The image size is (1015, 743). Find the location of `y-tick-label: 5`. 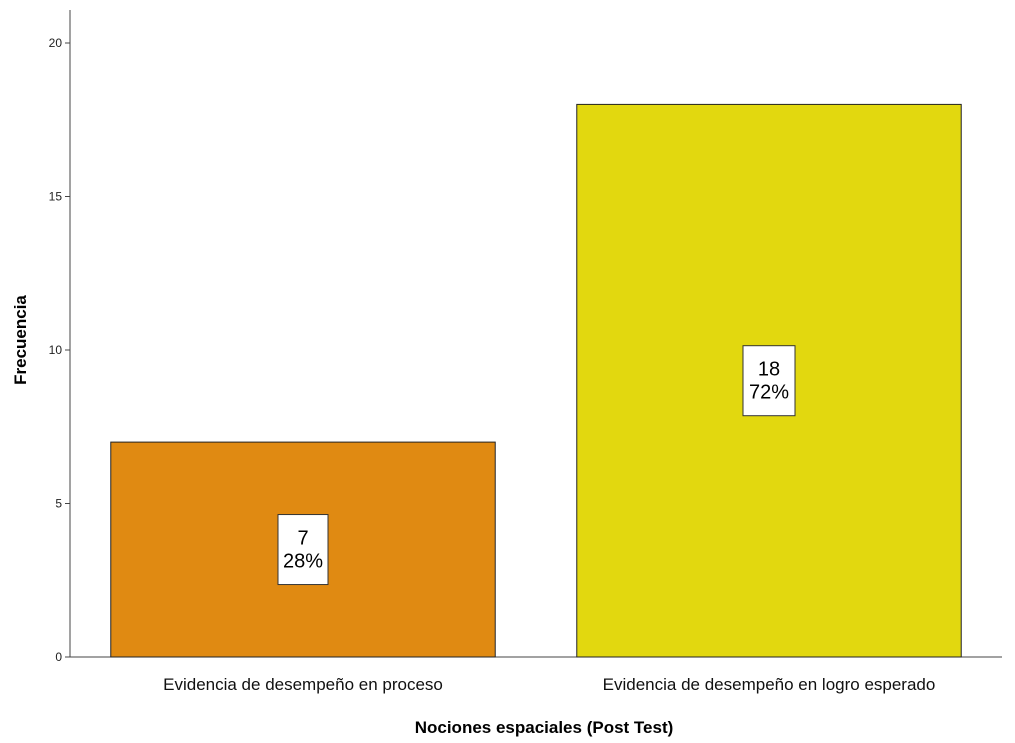

y-tick-label: 5 is located at coordinates (58, 504).